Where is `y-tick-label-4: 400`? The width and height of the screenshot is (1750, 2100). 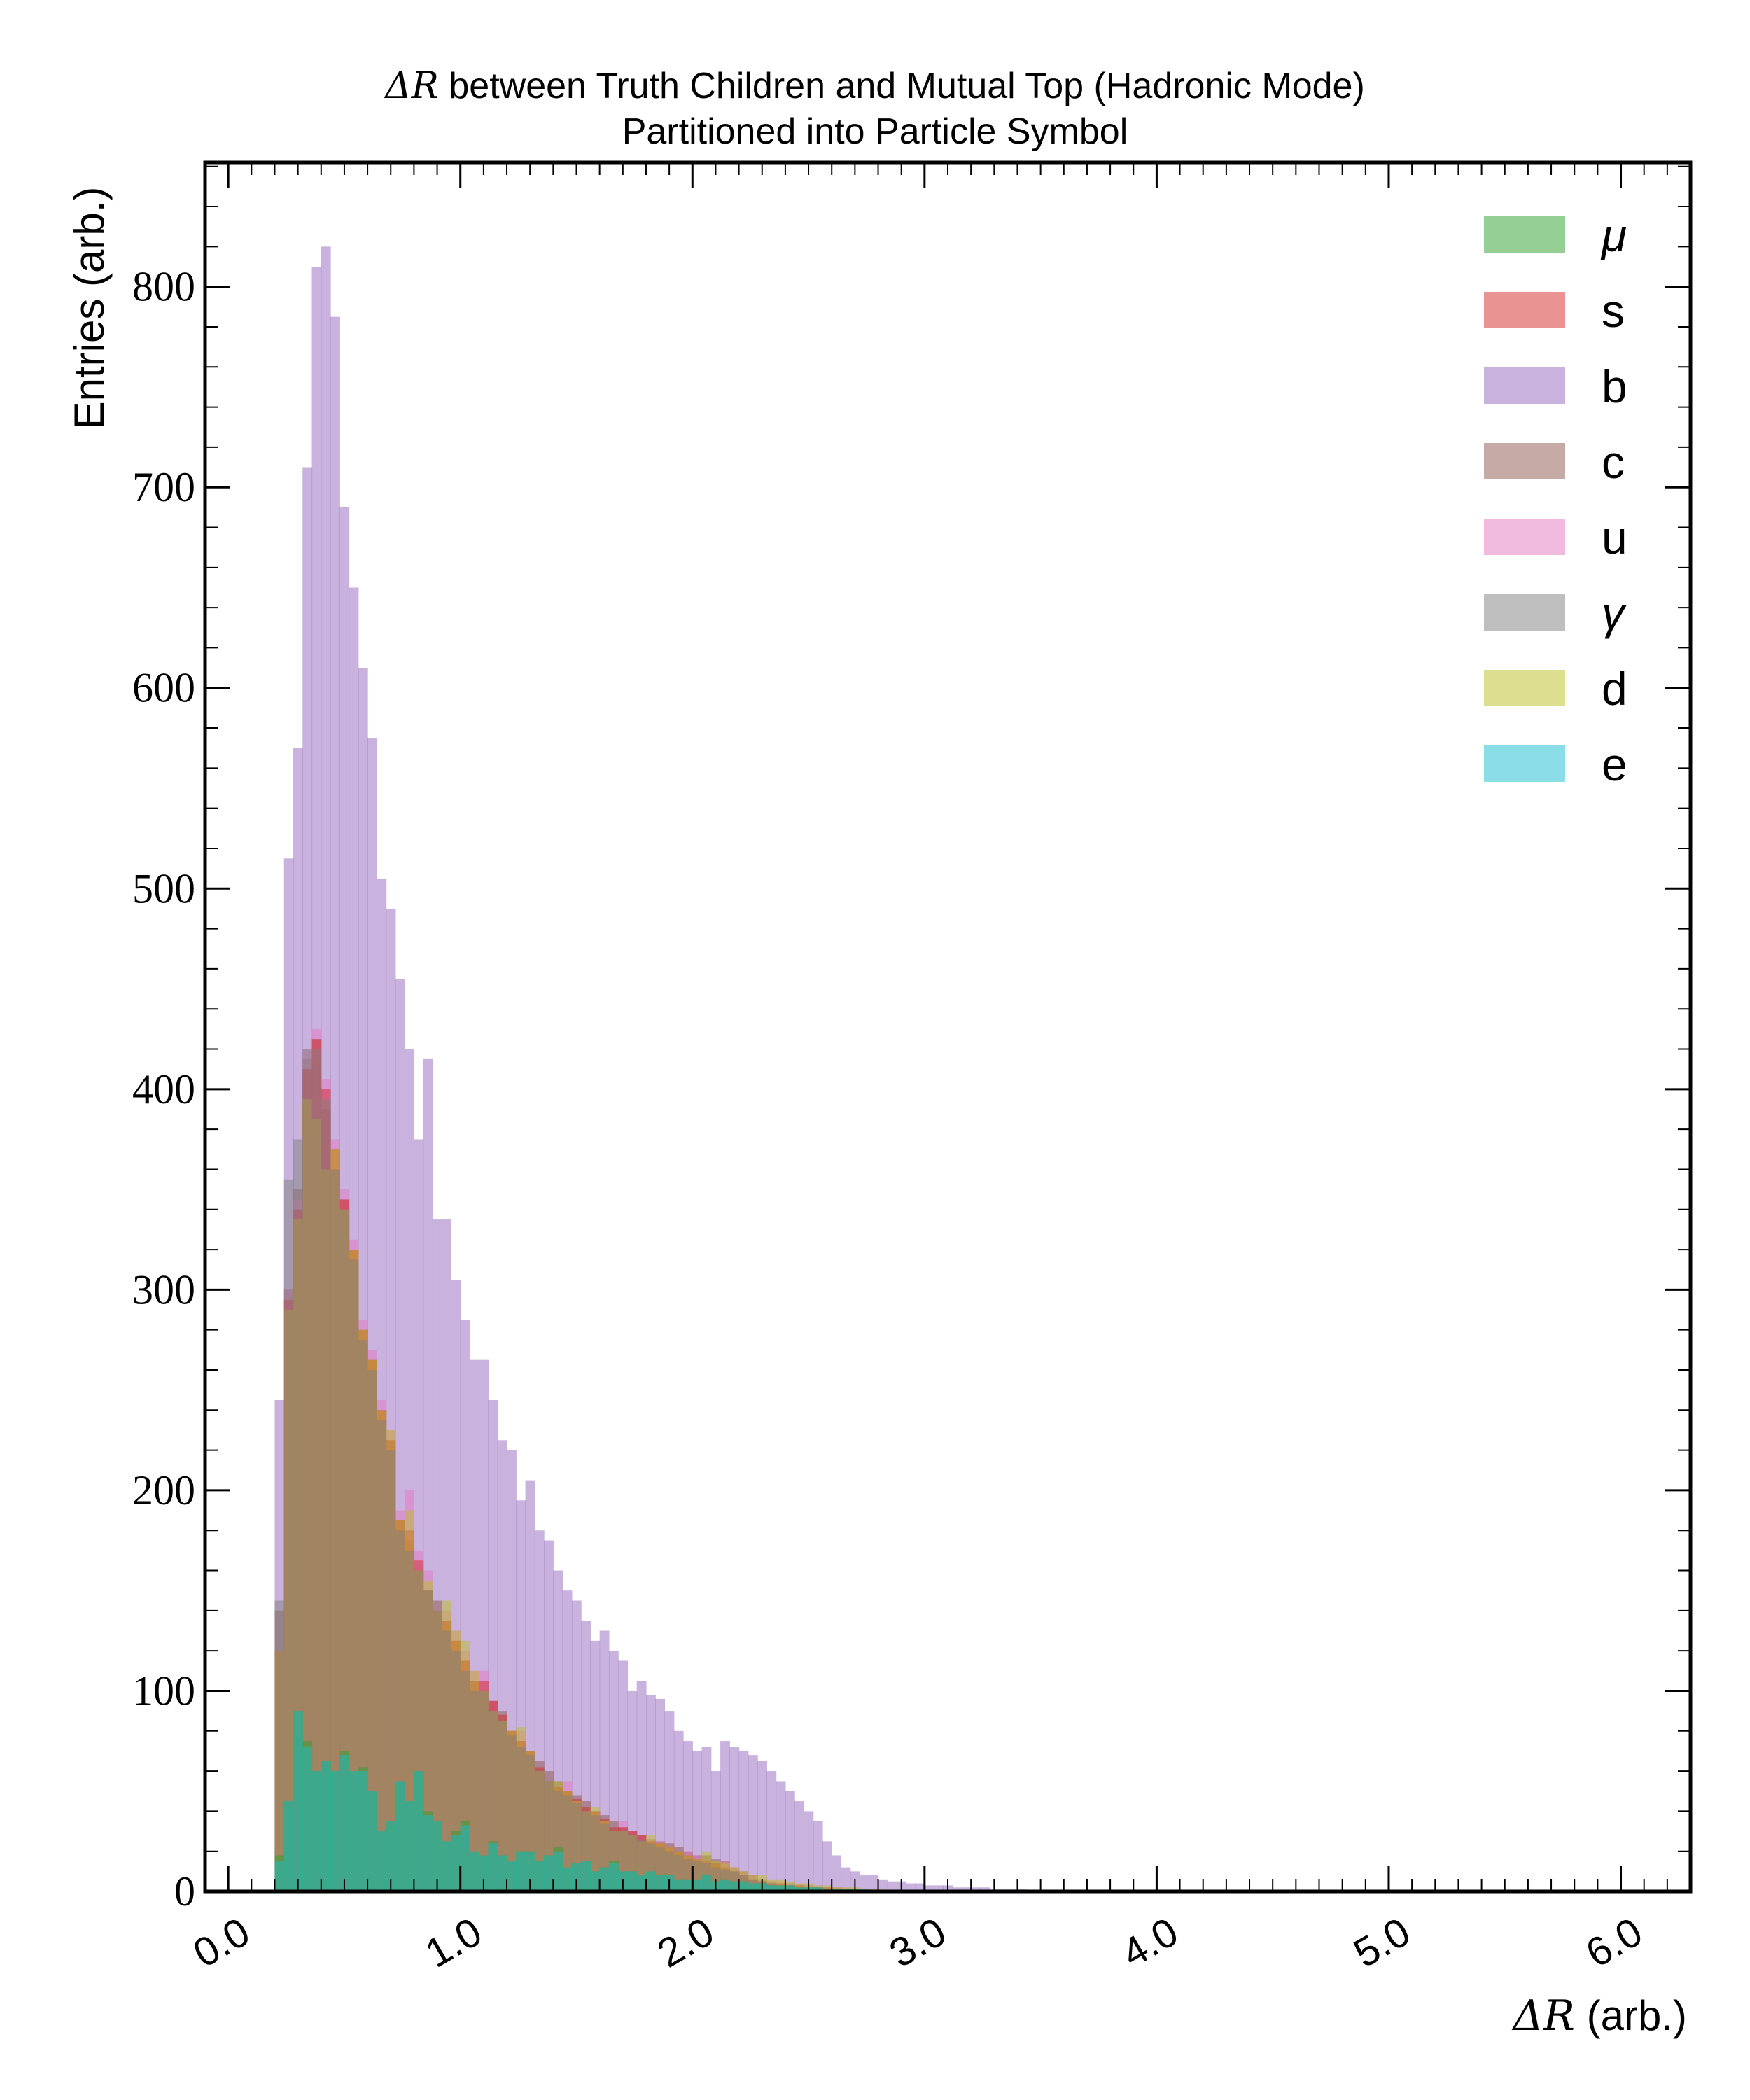 y-tick-label-4: 400 is located at coordinates (163, 1089).